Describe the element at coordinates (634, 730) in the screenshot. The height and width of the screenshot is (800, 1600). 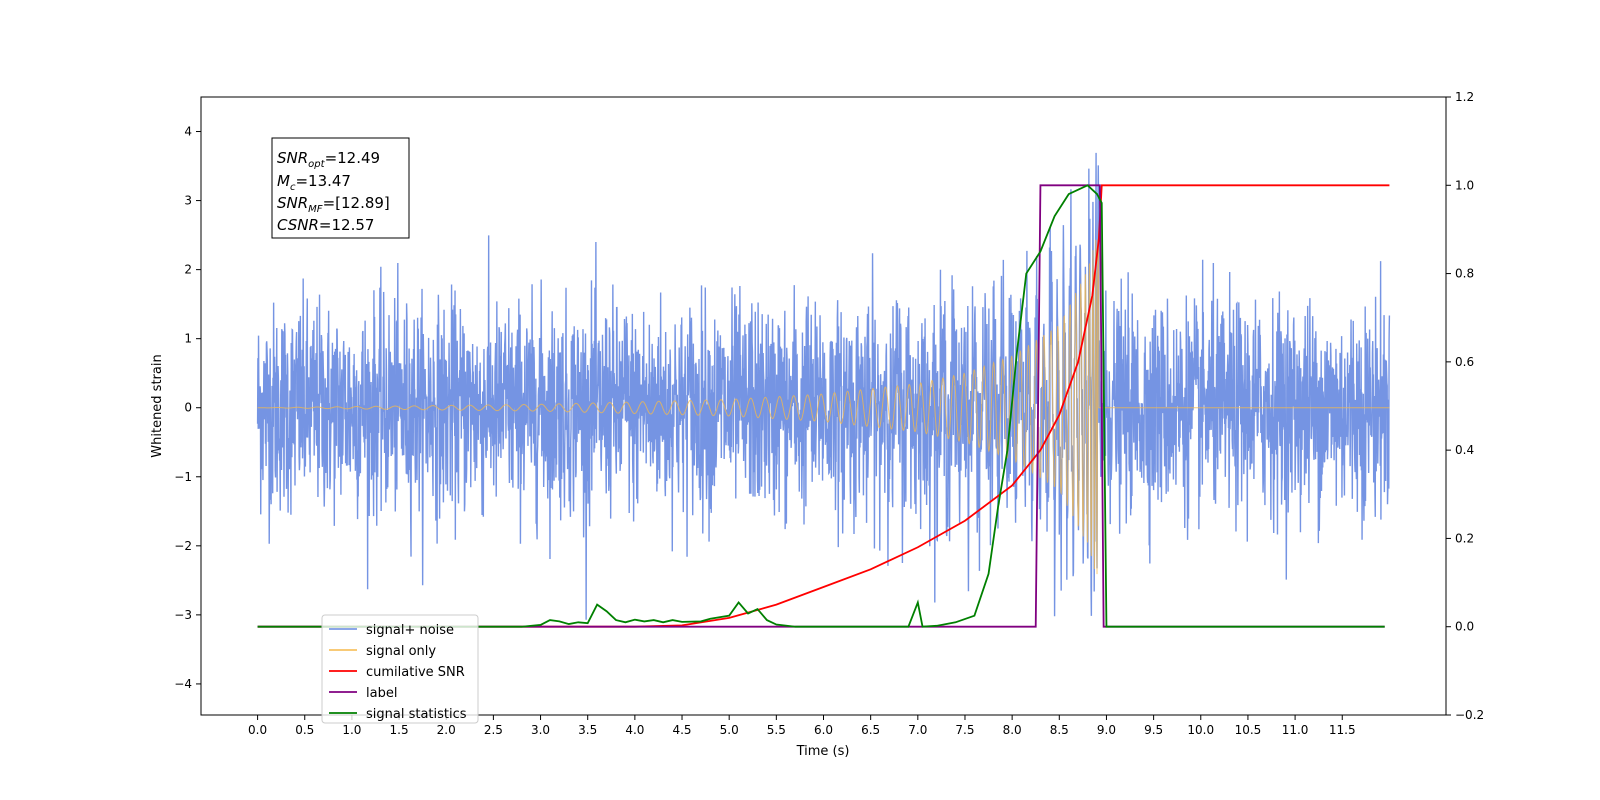
I see `x-tick-label: 4.0` at that location.